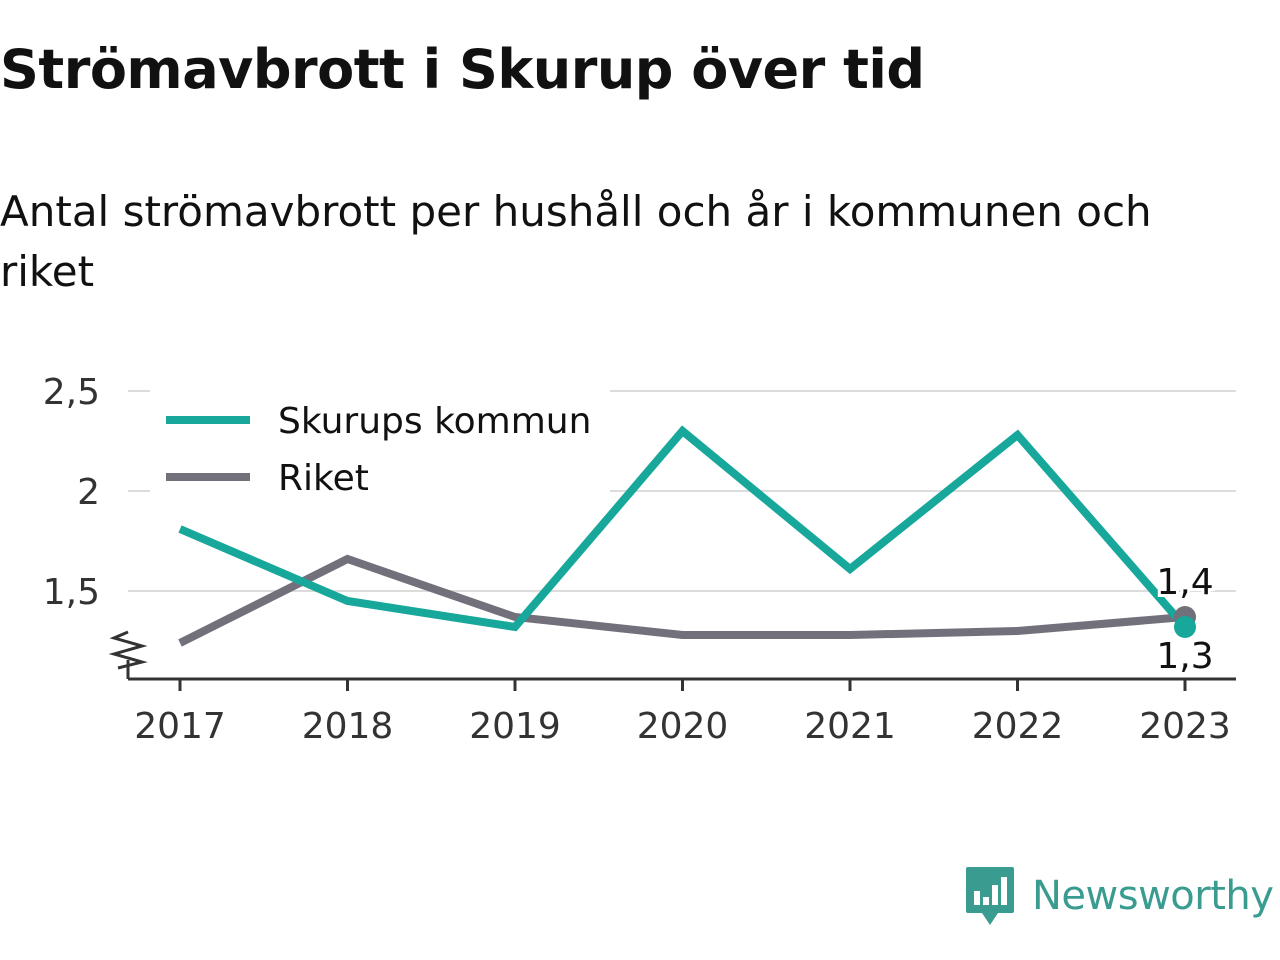  I want to click on series-line, so click(682, 600).